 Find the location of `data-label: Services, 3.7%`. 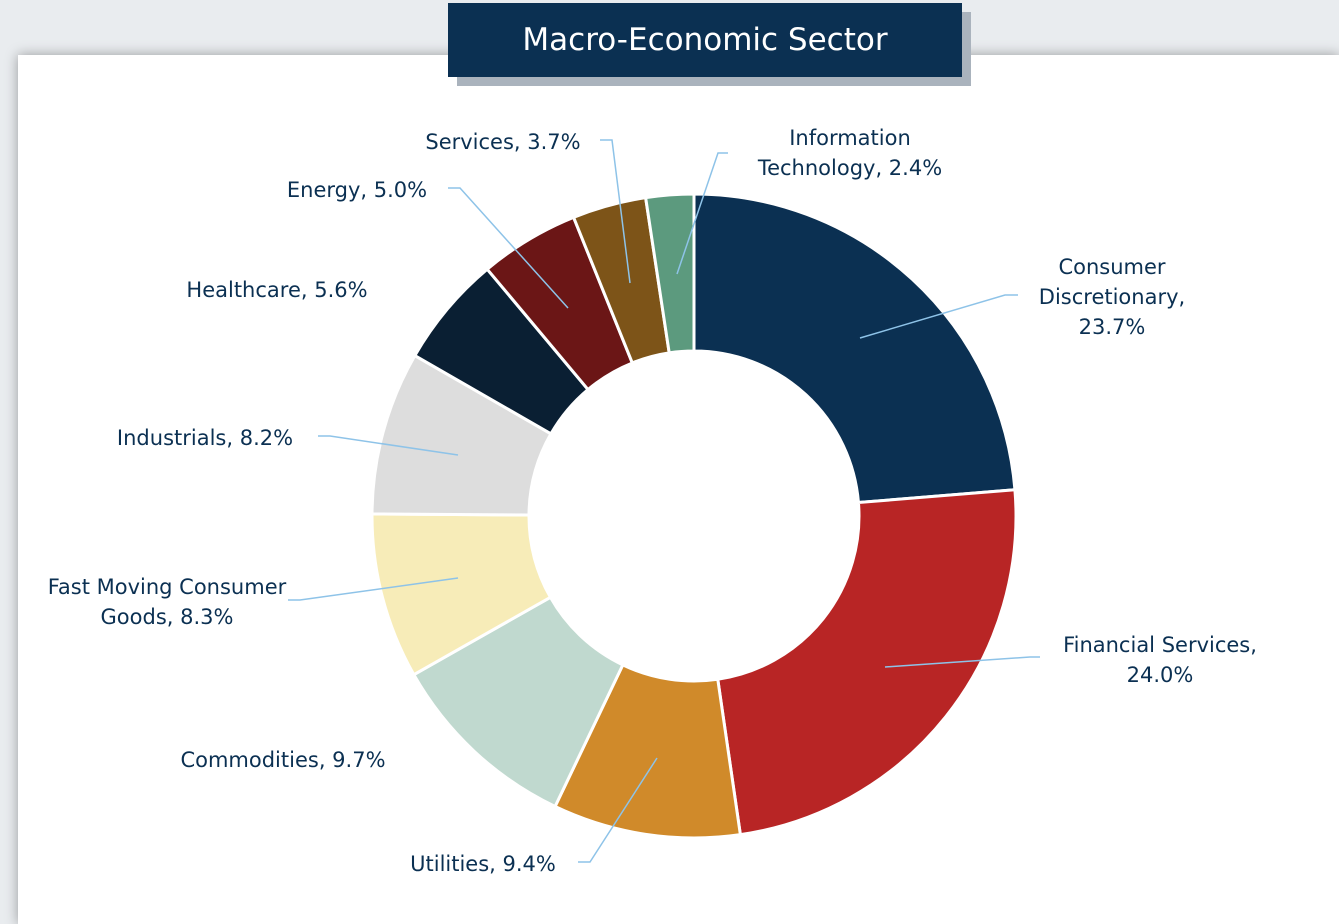

data-label: Services, 3.7% is located at coordinates (503, 142).